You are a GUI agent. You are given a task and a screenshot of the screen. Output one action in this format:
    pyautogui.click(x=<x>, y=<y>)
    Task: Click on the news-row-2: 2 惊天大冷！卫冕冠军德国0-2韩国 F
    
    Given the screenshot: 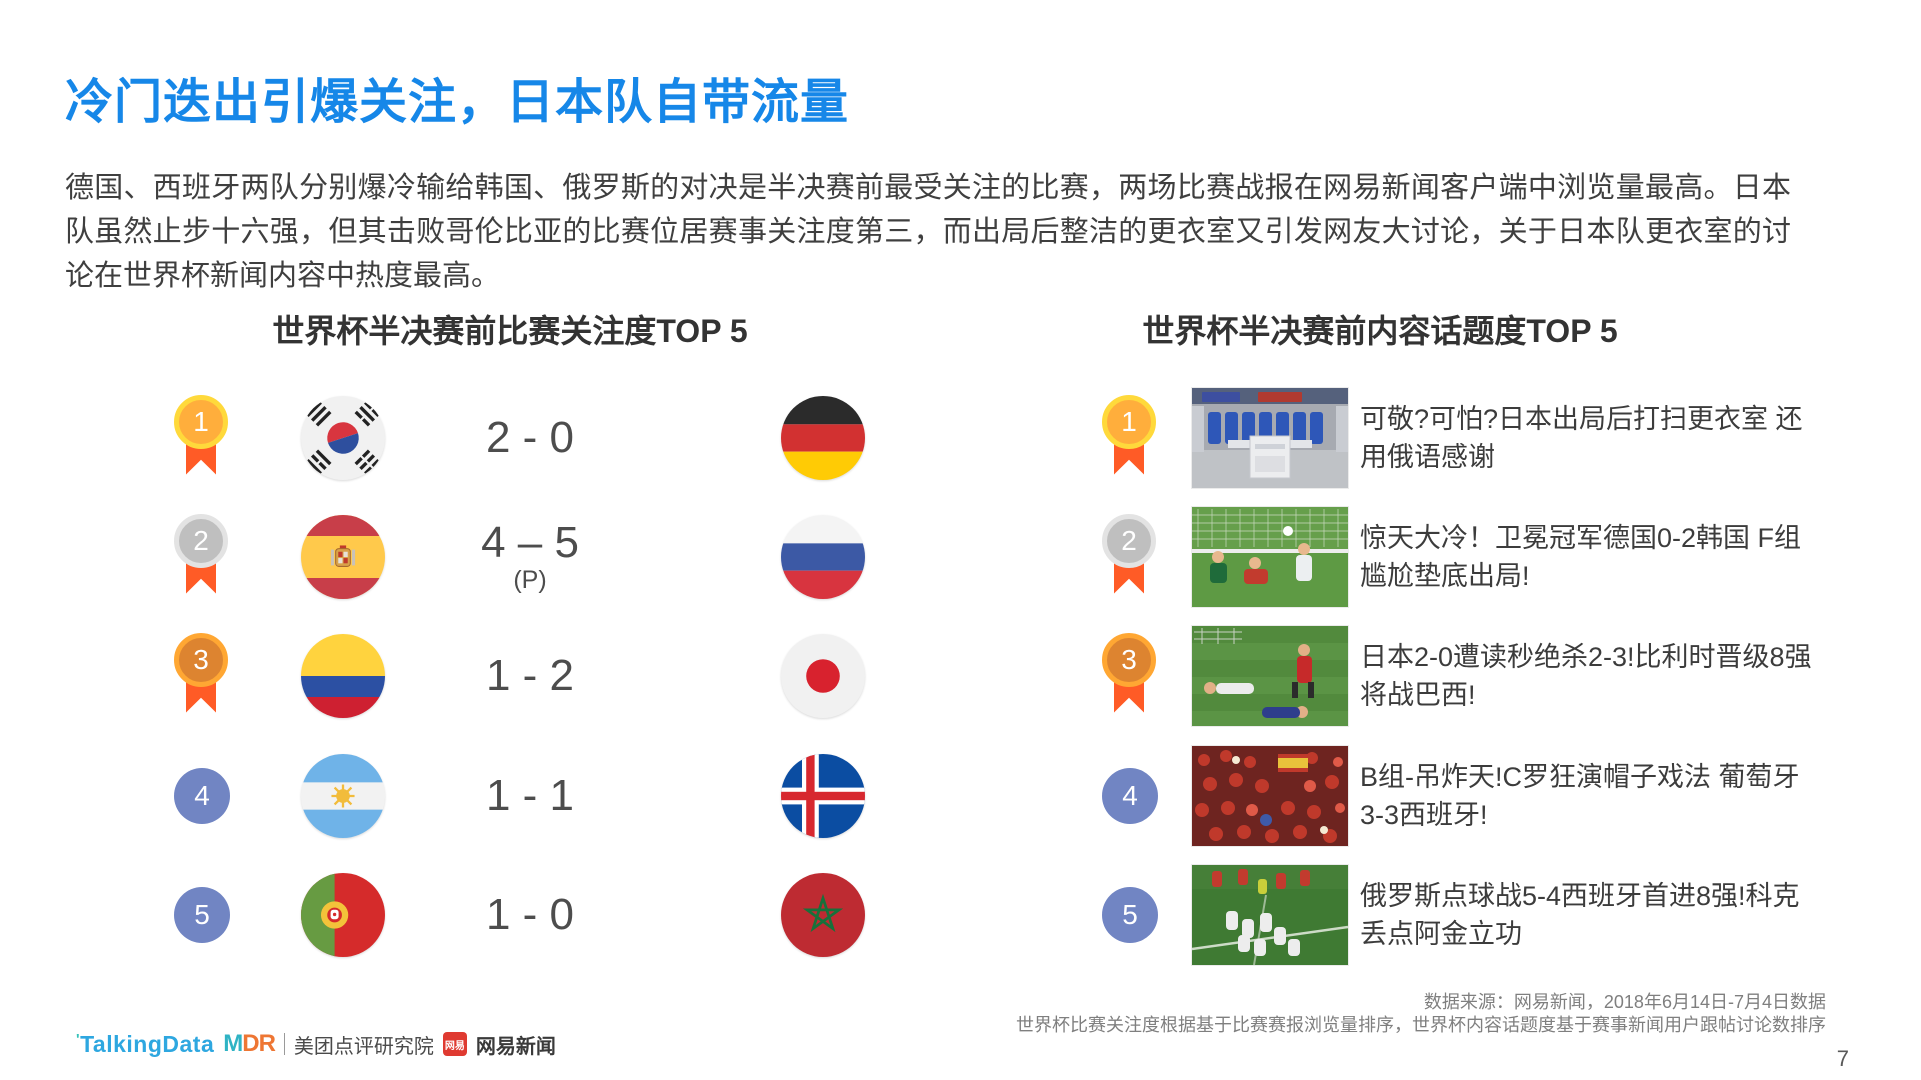 What is the action you would take?
    pyautogui.click(x=1475, y=556)
    